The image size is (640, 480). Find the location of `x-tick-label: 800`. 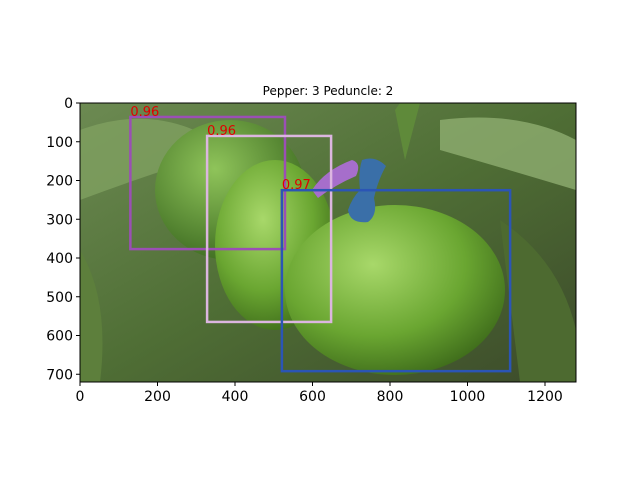

x-tick-label: 800 is located at coordinates (390, 397).